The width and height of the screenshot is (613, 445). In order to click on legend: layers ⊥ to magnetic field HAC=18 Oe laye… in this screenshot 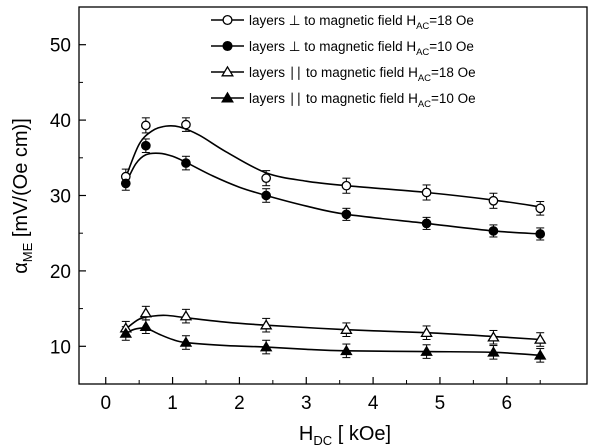, I will do `click(343, 61)`.